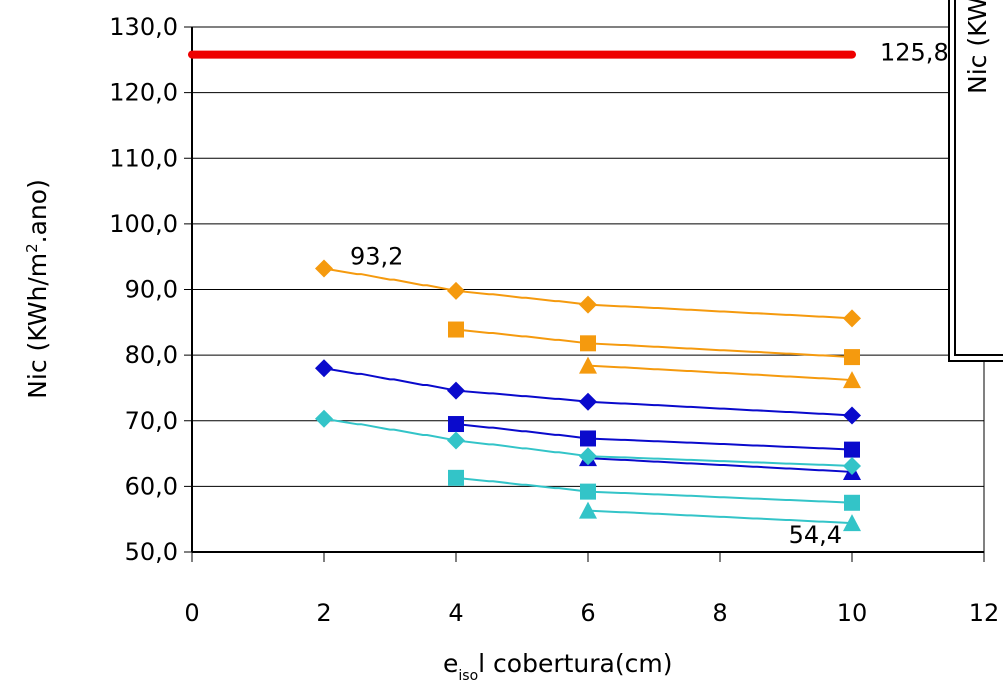  I want to click on y-axis-title-part: .ano), so click(37, 211).